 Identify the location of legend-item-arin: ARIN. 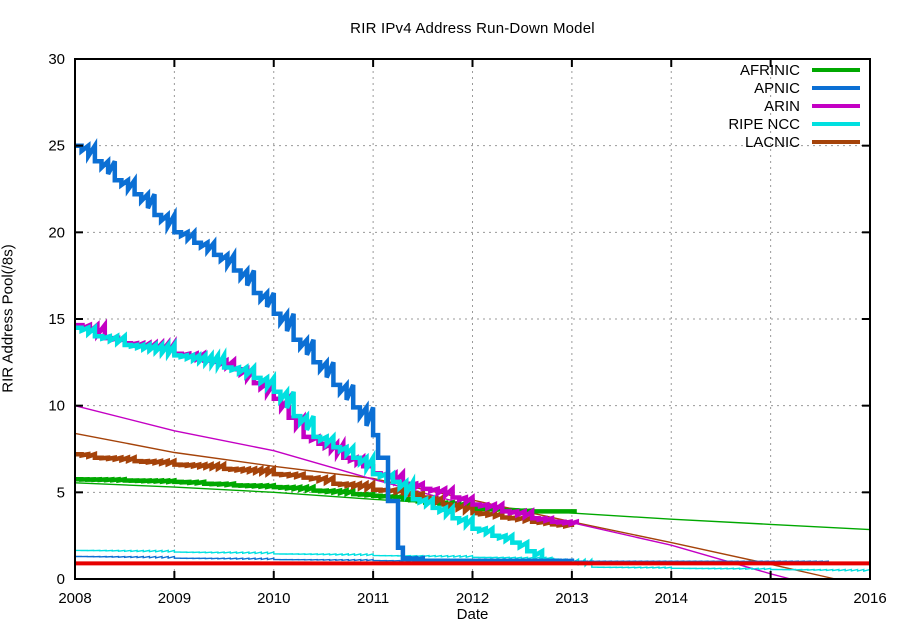
(794, 106).